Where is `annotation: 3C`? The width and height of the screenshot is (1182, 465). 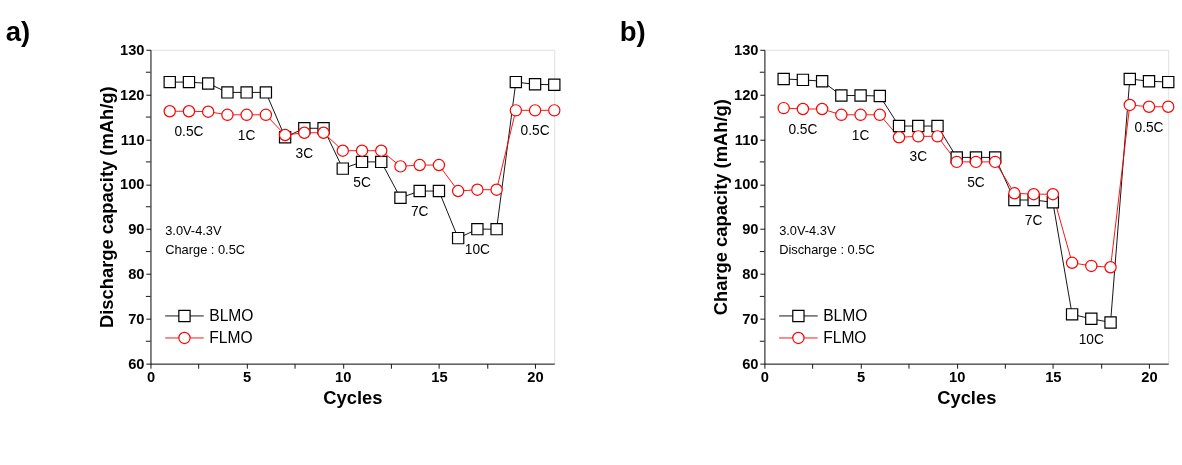 annotation: 3C is located at coordinates (918, 157).